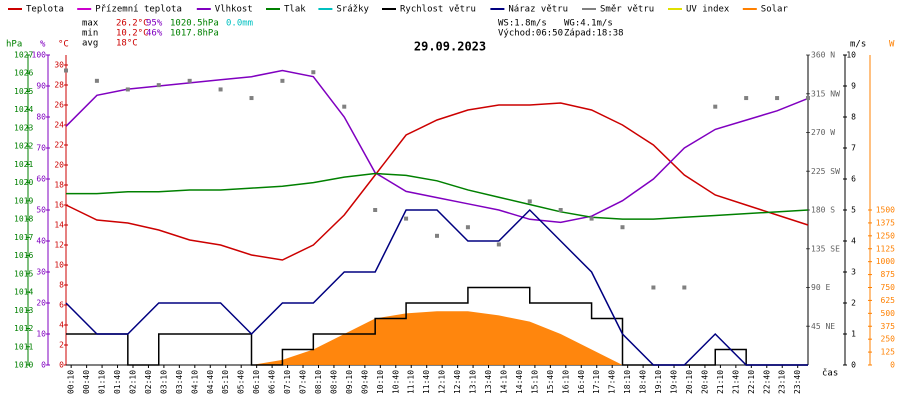  I want to click on y-tick-label: 4, so click(61, 325).